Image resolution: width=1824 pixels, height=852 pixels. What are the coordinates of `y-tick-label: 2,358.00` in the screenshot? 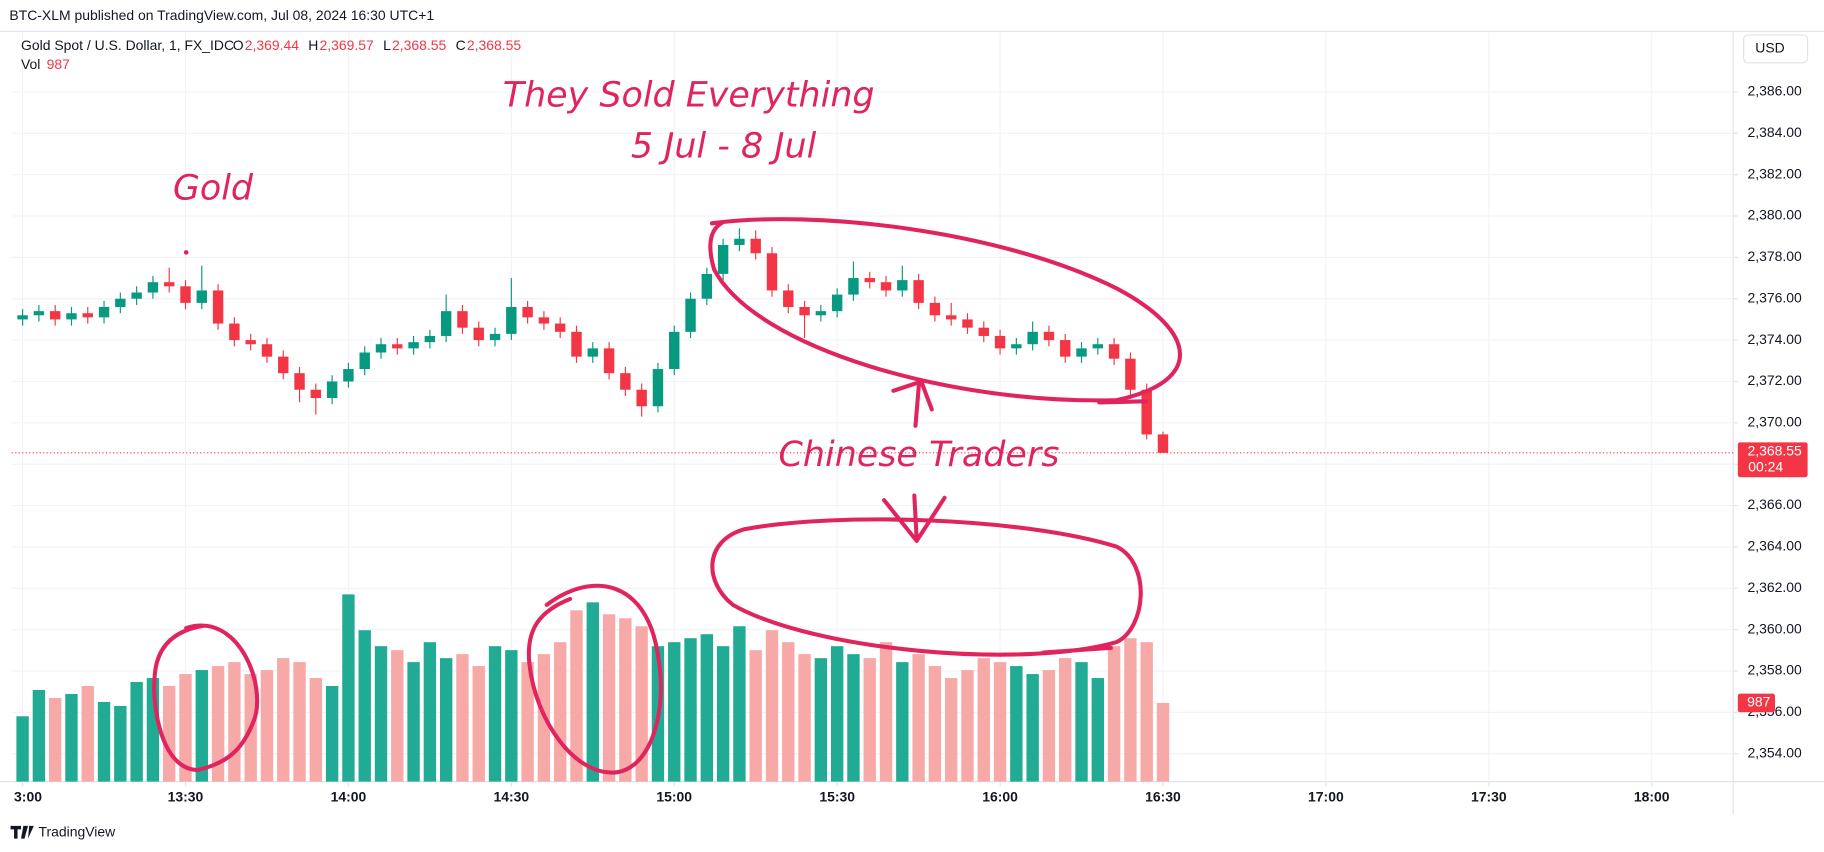 It's located at (1775, 670).